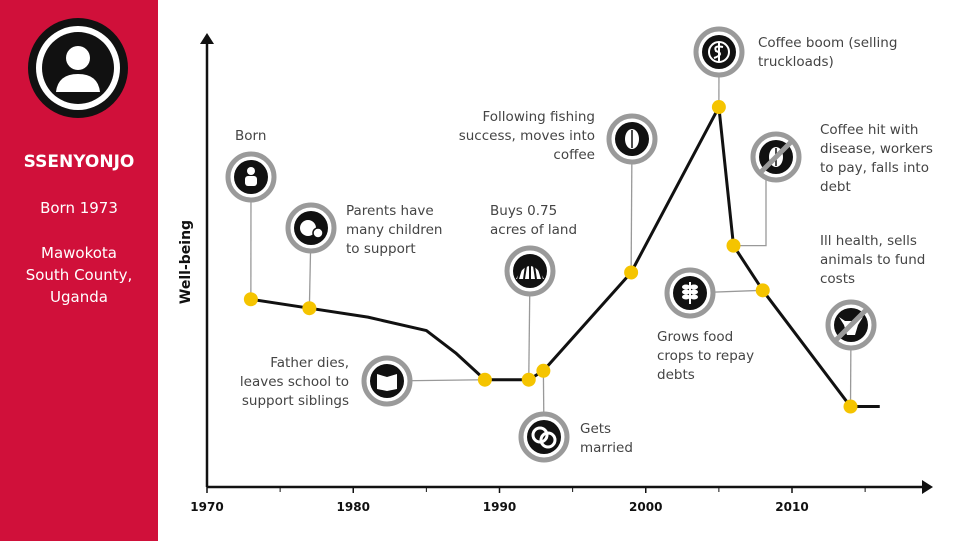  Describe the element at coordinates (79, 275) in the screenshot. I see `location: Mawokota South County, Uganda` at that location.